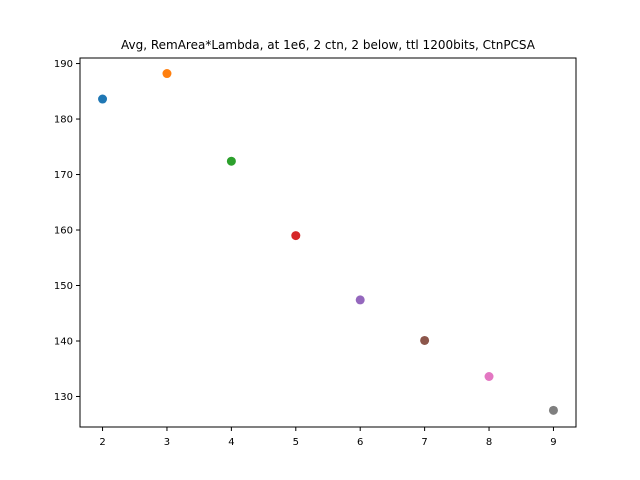 This screenshot has height=480, width=640. What do you see at coordinates (63, 341) in the screenshot?
I see `y-tick-label-140: 140` at bounding box center [63, 341].